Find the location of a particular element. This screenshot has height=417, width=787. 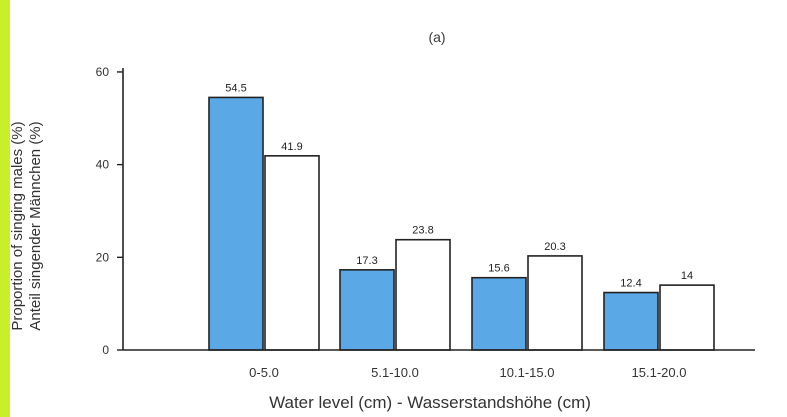

x-category-label: 0-5.0 is located at coordinates (264, 372).